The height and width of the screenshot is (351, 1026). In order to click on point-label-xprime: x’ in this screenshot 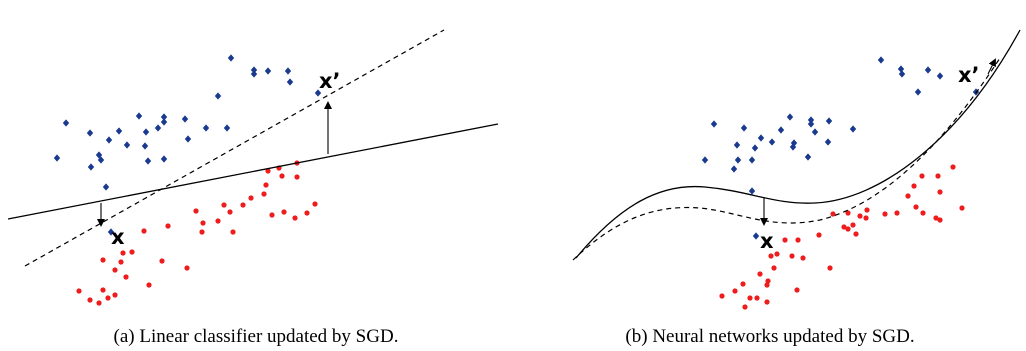, I will do `click(330, 81)`.